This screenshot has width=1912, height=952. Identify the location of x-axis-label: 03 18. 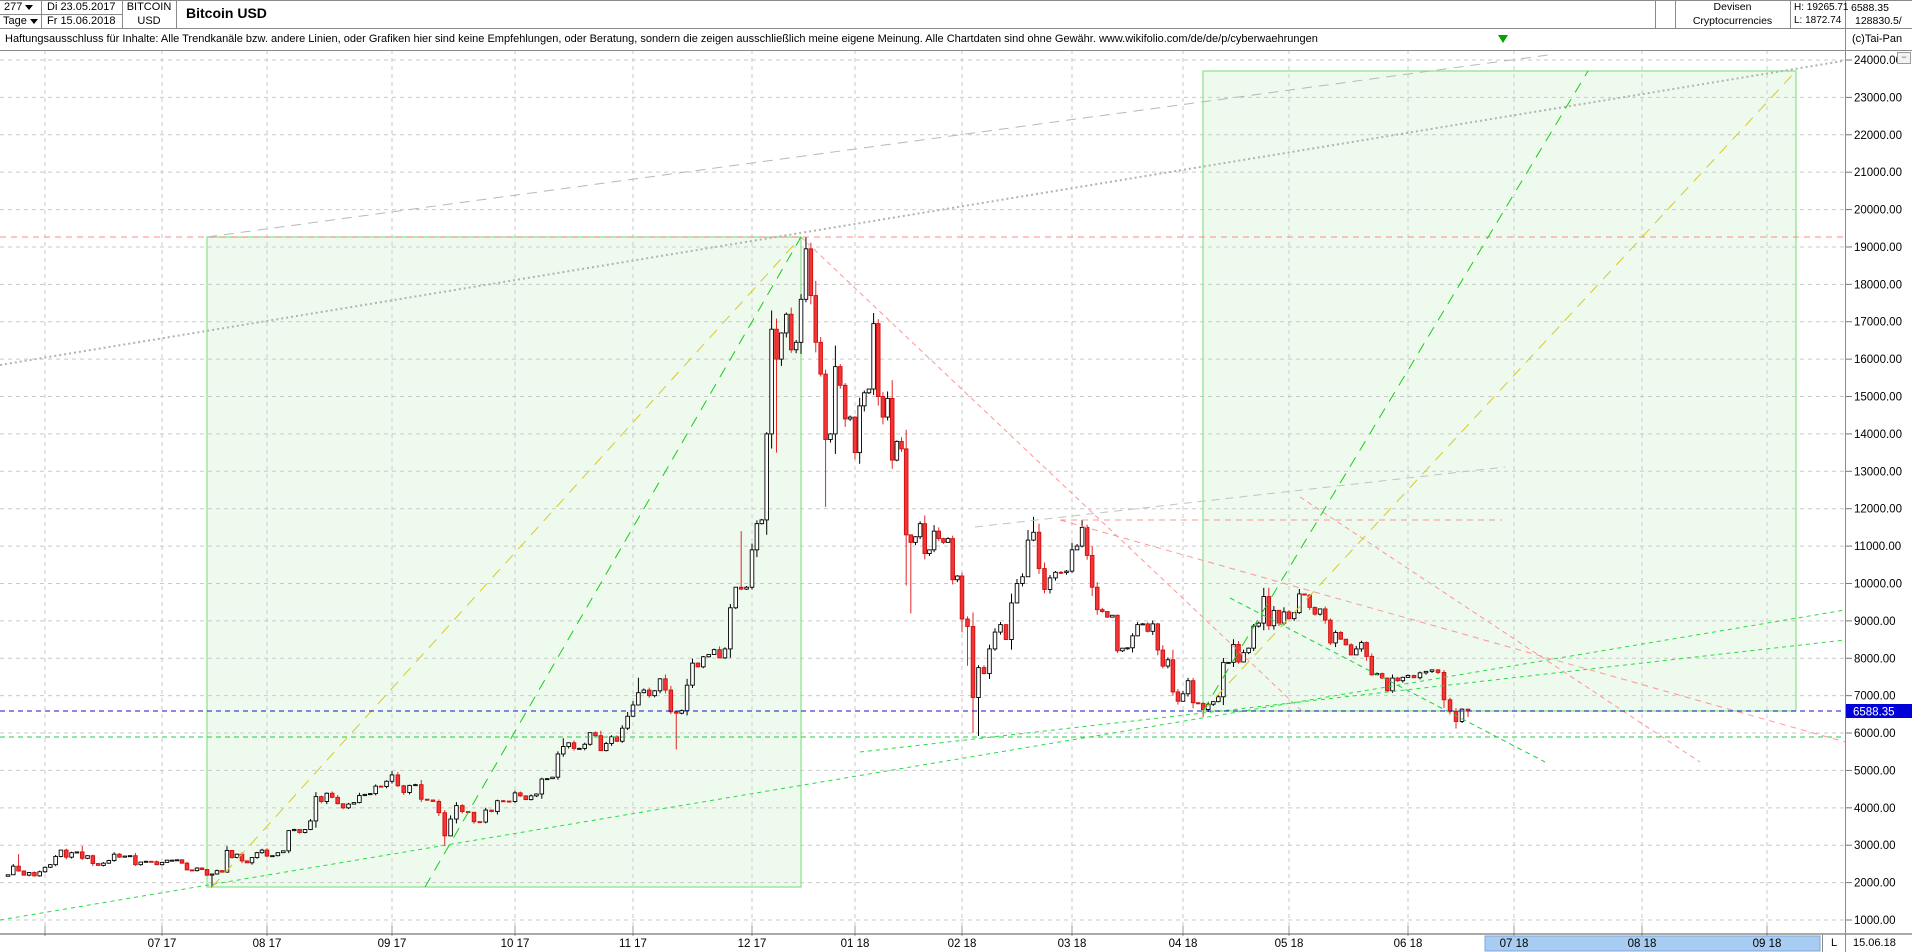
(1072, 944).